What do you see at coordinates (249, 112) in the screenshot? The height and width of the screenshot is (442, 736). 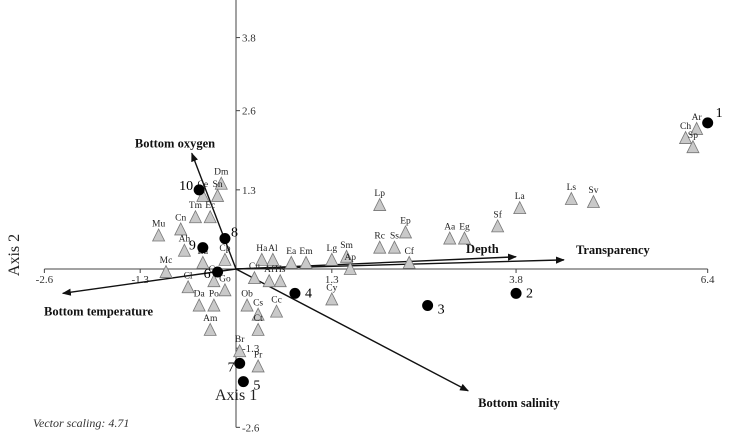 I see `y-tick-label: 2.6` at bounding box center [249, 112].